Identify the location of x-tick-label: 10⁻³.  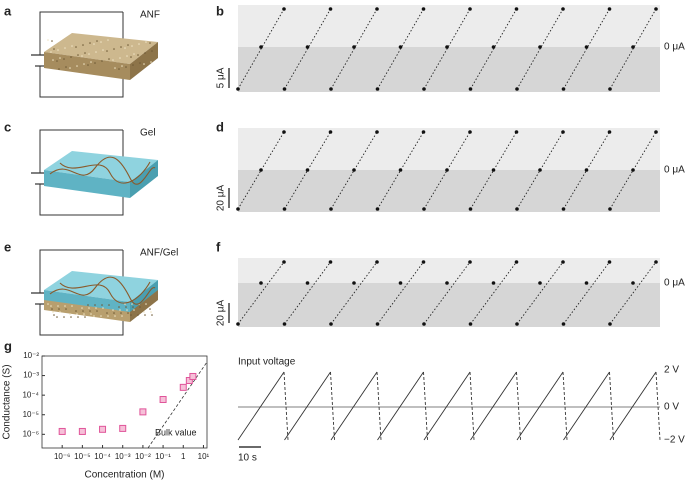
(123, 456).